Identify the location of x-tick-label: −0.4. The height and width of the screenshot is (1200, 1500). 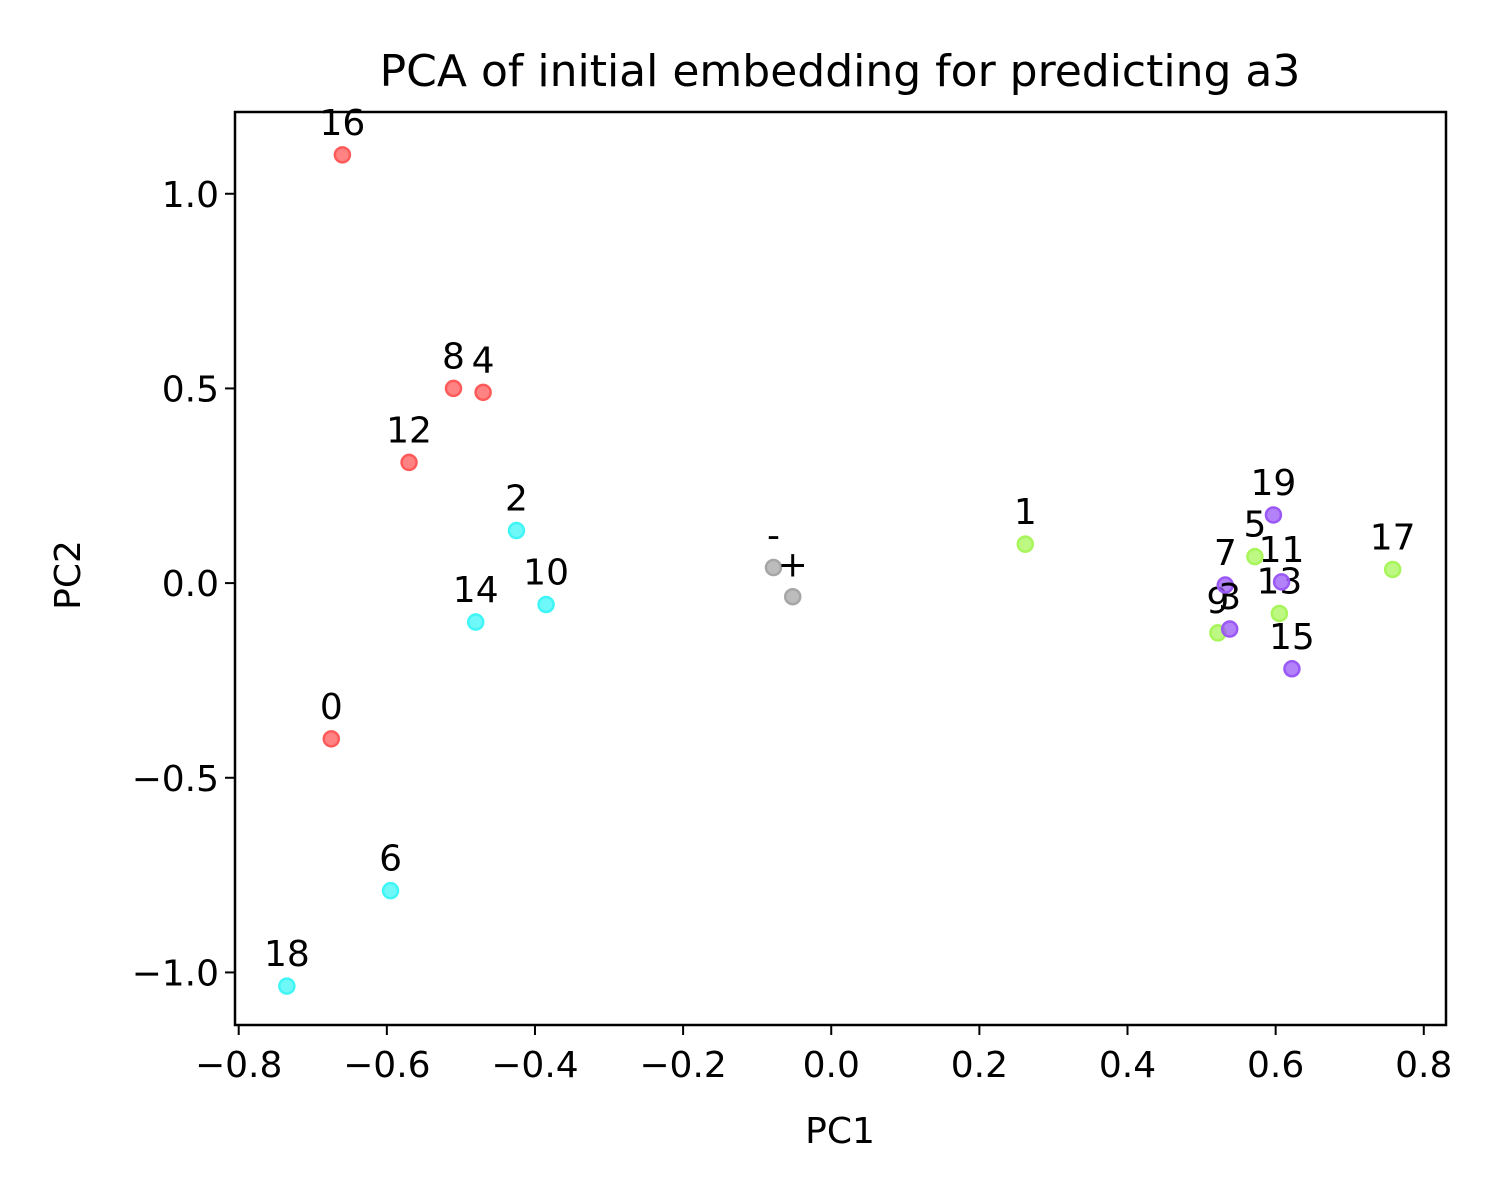
(534, 1065).